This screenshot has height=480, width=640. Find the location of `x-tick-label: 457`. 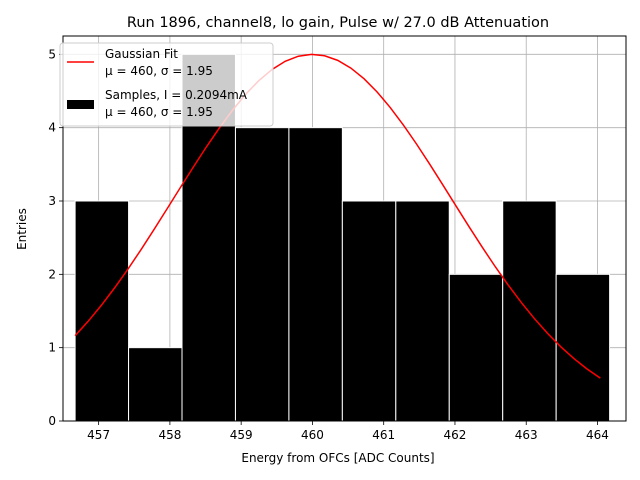

x-tick-label: 457 is located at coordinates (98, 435).